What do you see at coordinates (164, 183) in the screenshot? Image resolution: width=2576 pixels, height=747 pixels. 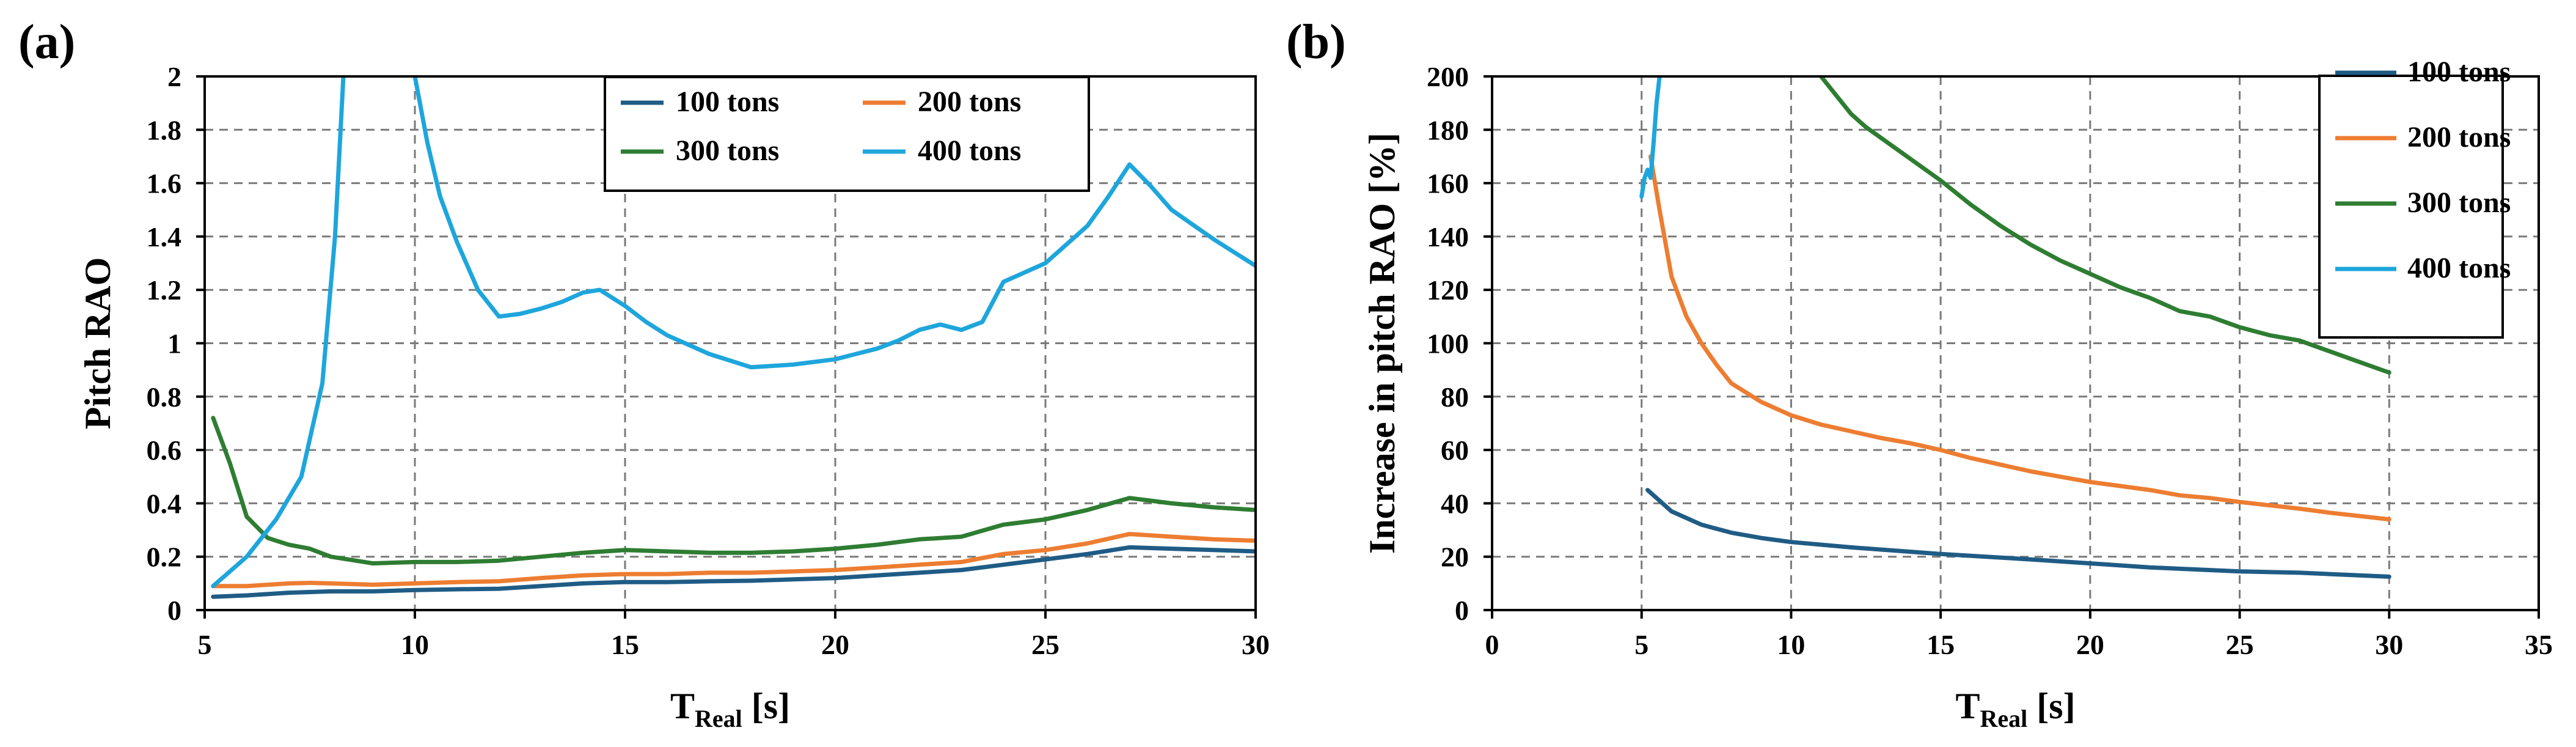 I see `y-tick-label-a: 1.6` at bounding box center [164, 183].